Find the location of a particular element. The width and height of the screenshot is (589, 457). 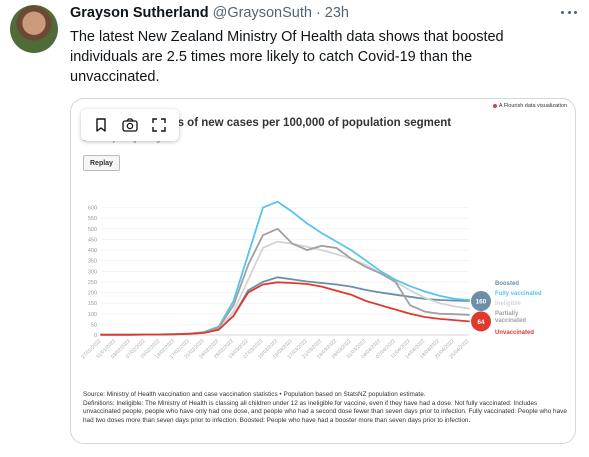

y-tick-label: 150 is located at coordinates (92, 304).